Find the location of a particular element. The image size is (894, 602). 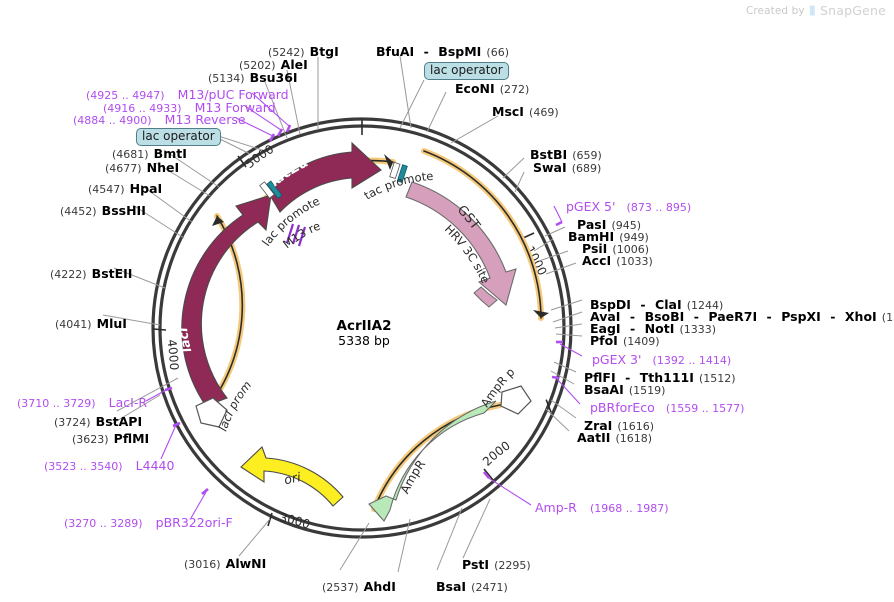

enzyme-name-pstI: PstI is located at coordinates (476, 564).